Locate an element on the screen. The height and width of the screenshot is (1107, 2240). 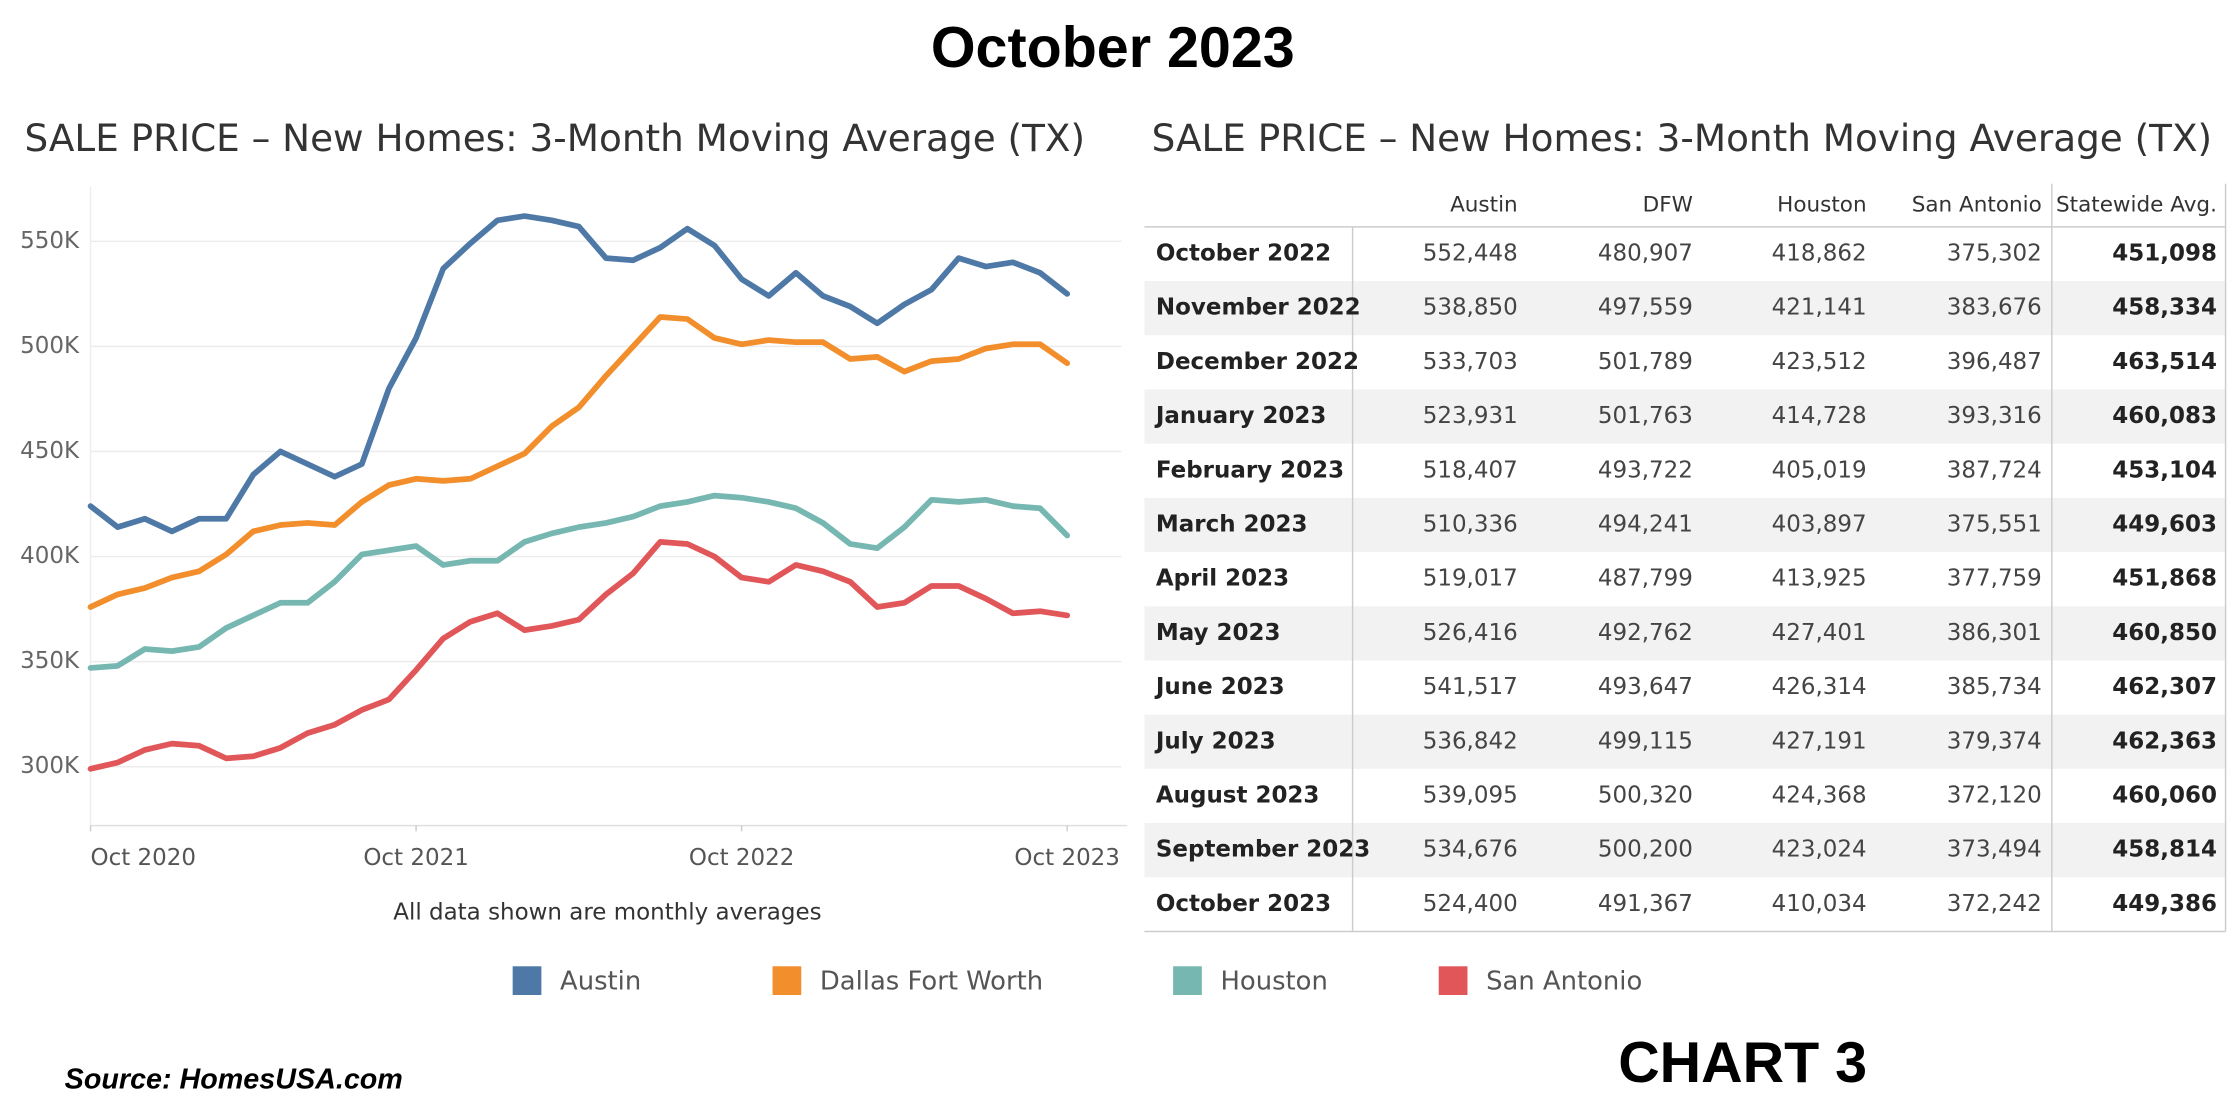
table-cell: 526,416 is located at coordinates (1470, 633).